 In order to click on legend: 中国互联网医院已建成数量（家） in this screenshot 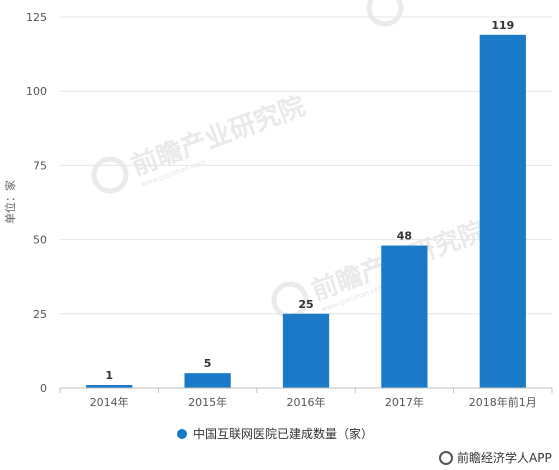, I will do `click(275, 433)`.